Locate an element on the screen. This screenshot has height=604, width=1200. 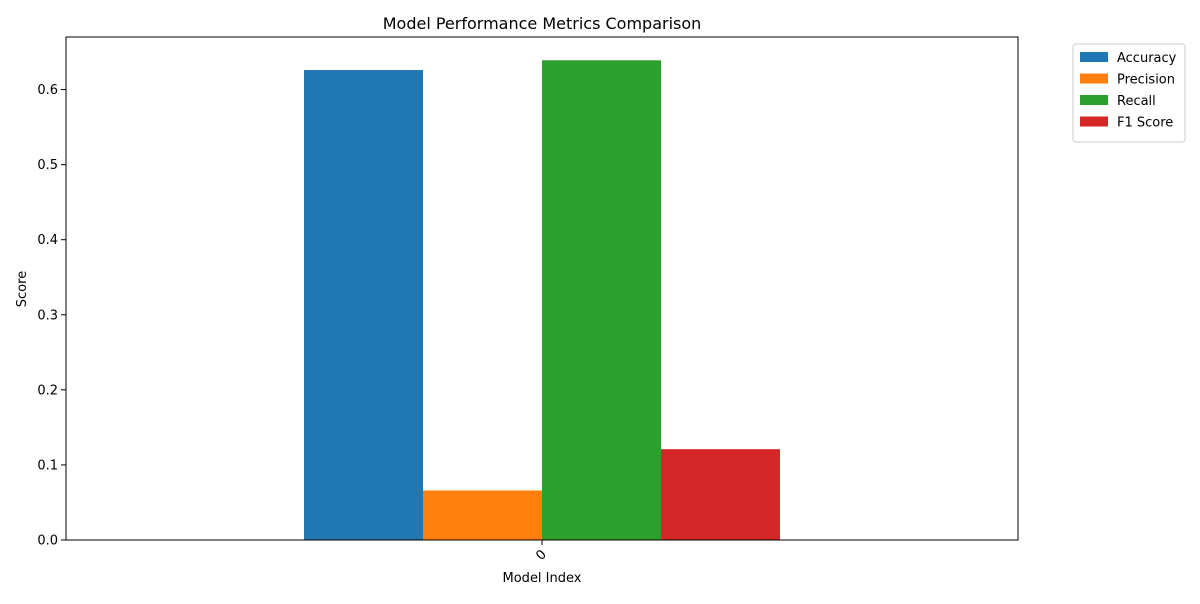
x-axis-label: Model Index is located at coordinates (542, 578).